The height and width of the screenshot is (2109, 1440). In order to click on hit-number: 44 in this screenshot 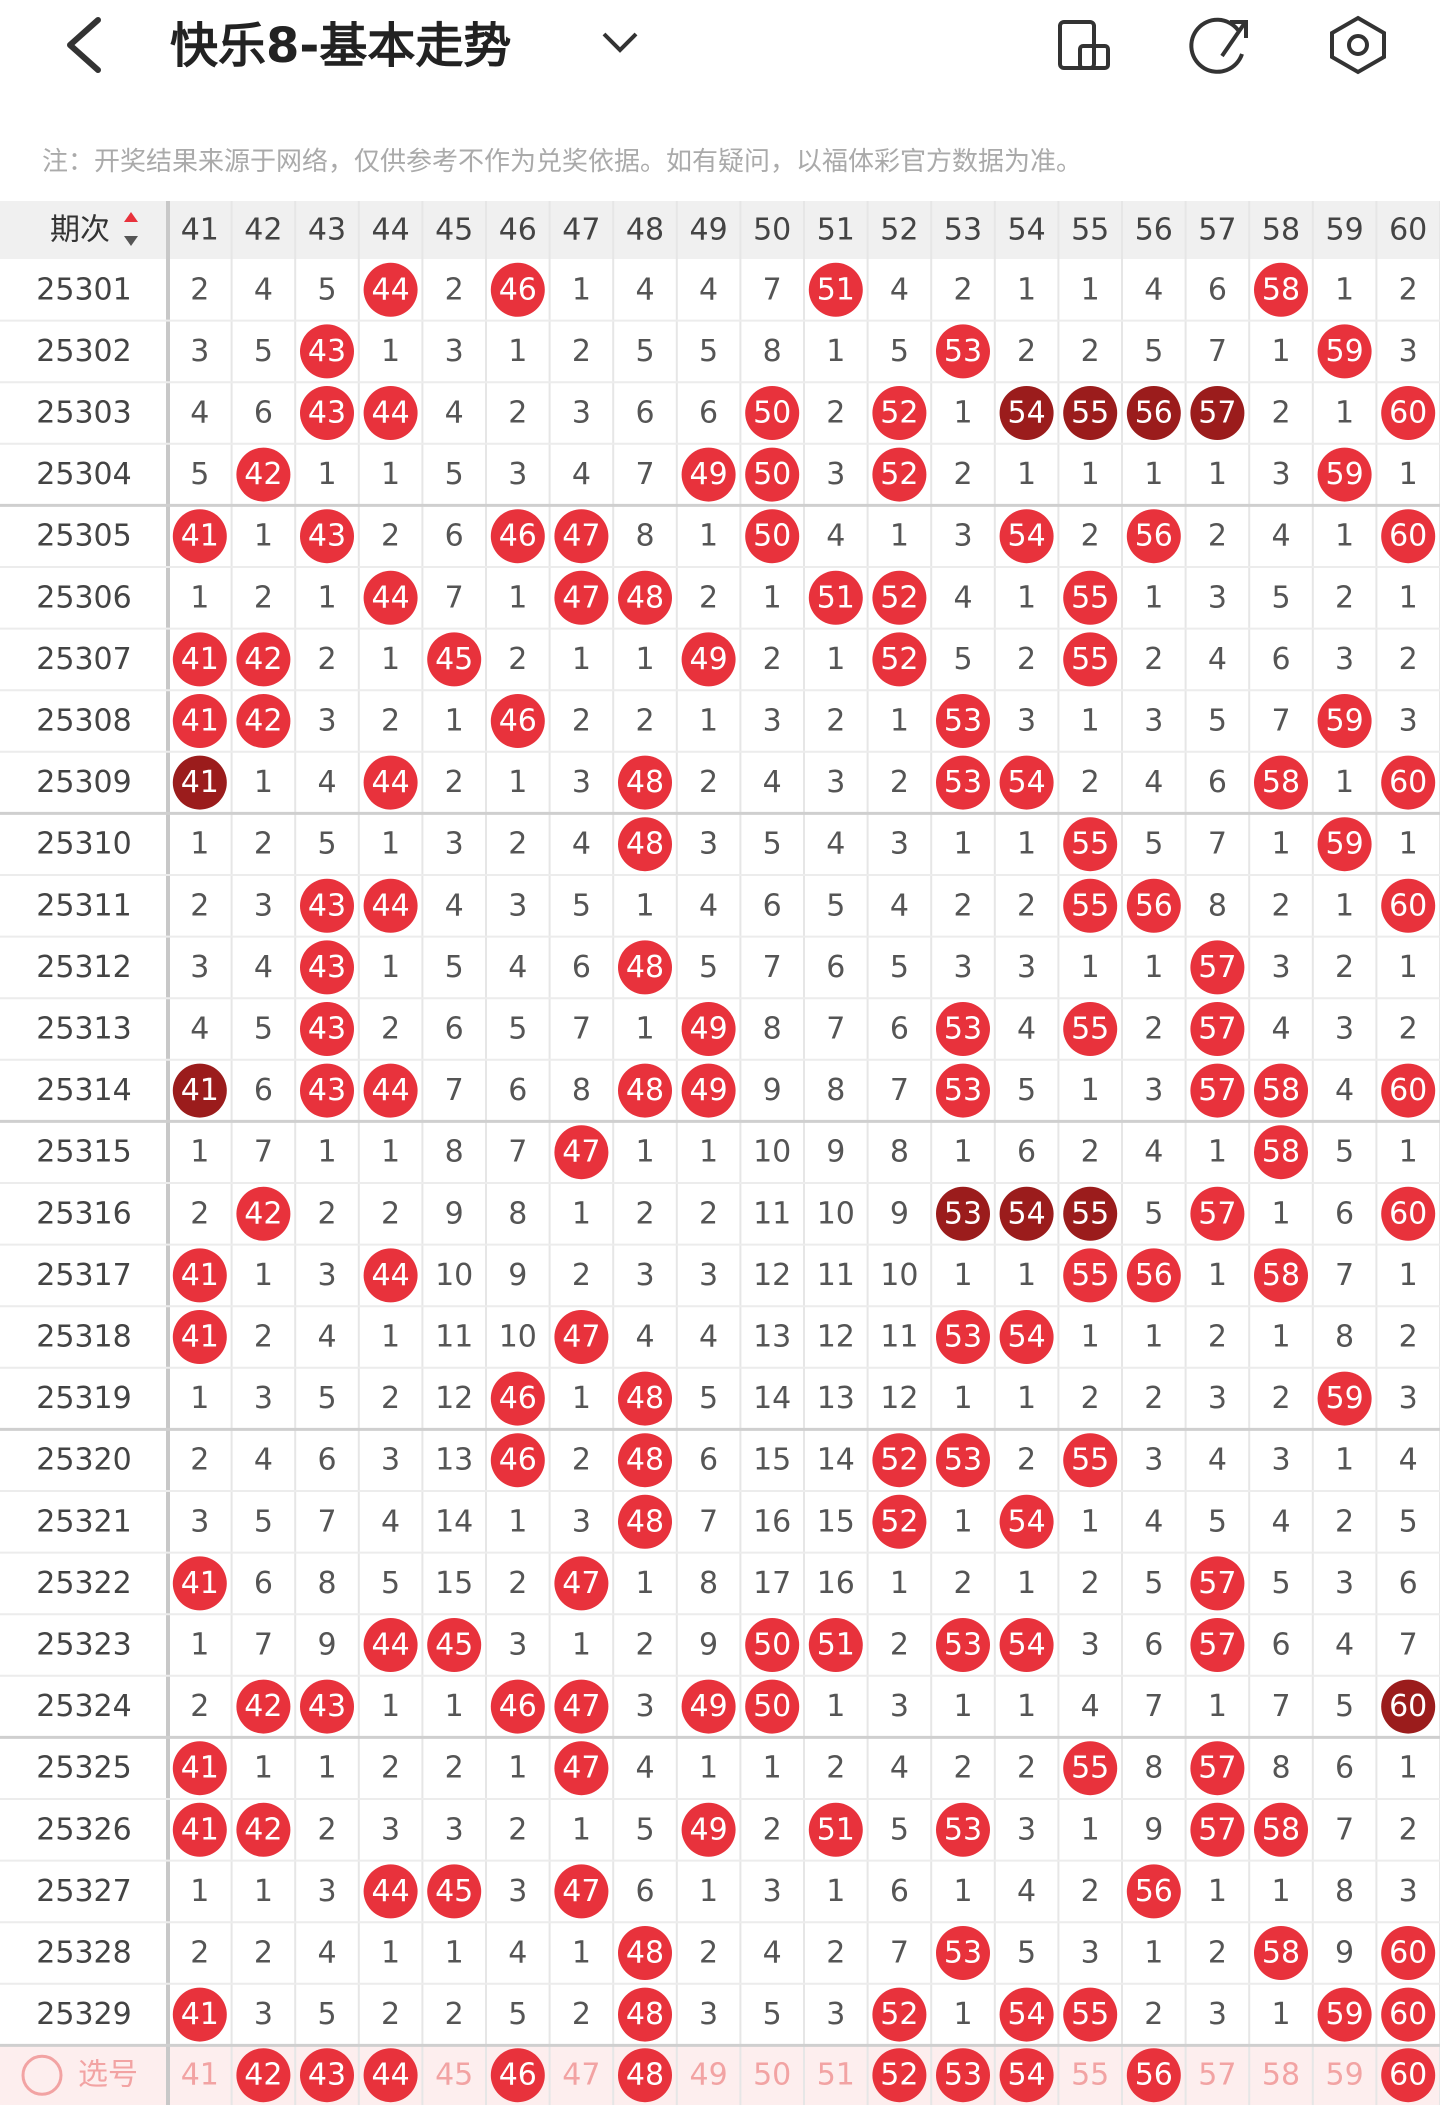, I will do `click(391, 905)`.